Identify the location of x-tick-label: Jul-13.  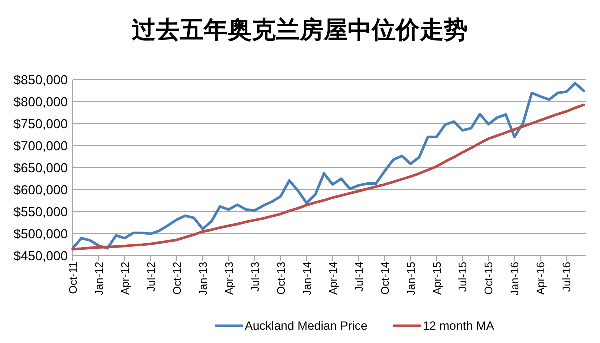
(256, 277).